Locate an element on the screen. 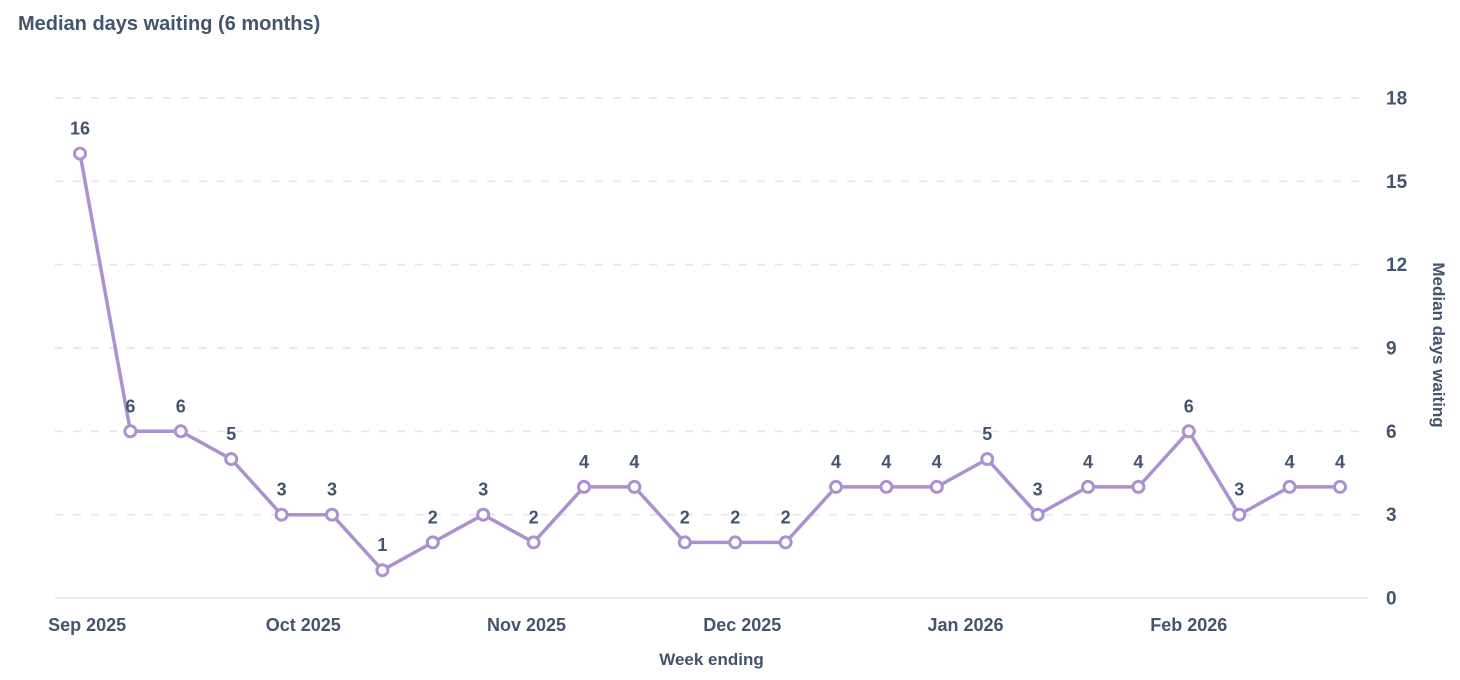  chart-title: Median days waiting (6 months) is located at coordinates (169, 24).